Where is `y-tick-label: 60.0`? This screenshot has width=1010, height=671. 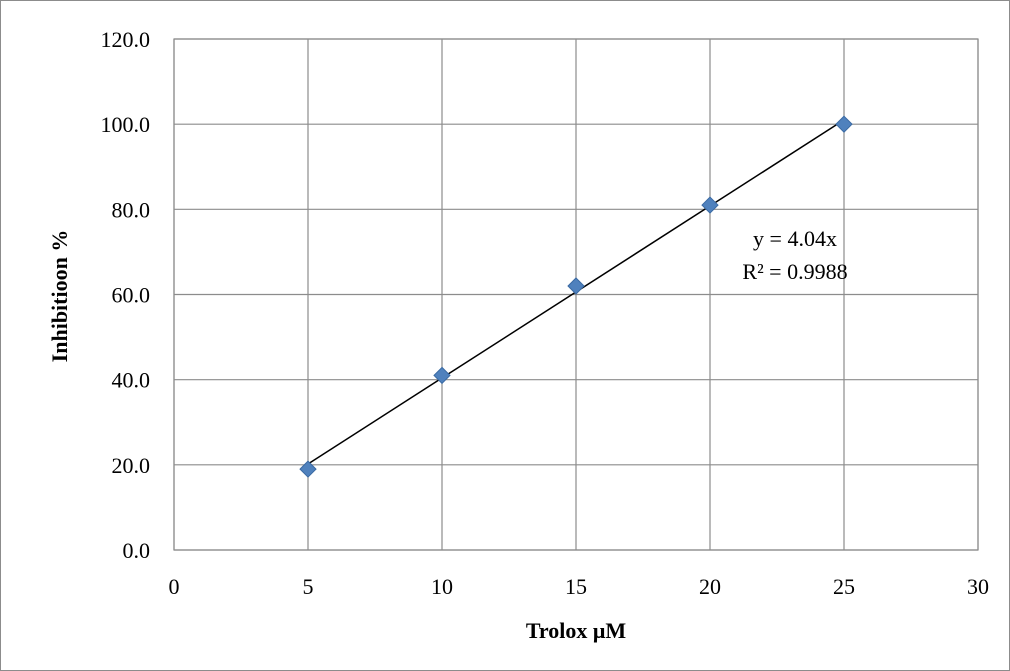
y-tick-label: 60.0 is located at coordinates (131, 295).